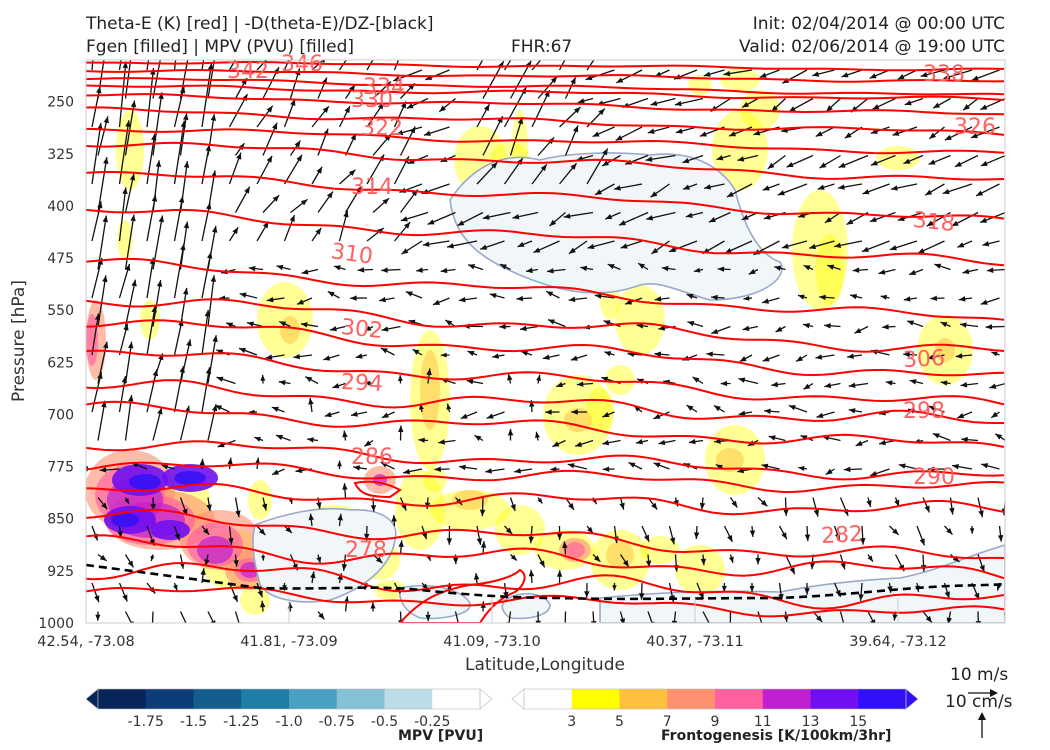 The image size is (1050, 750). What do you see at coordinates (811, 722) in the screenshot?
I see `fgen-colorbar-tick-label: 13` at bounding box center [811, 722].